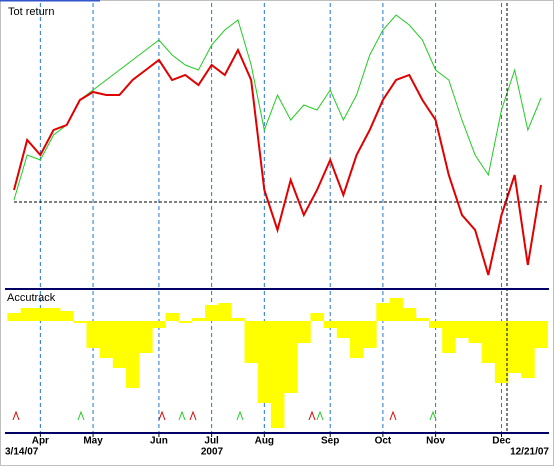 This screenshot has height=466, width=554. What do you see at coordinates (383, 441) in the screenshot?
I see `x-tick-label: Oct` at bounding box center [383, 441].